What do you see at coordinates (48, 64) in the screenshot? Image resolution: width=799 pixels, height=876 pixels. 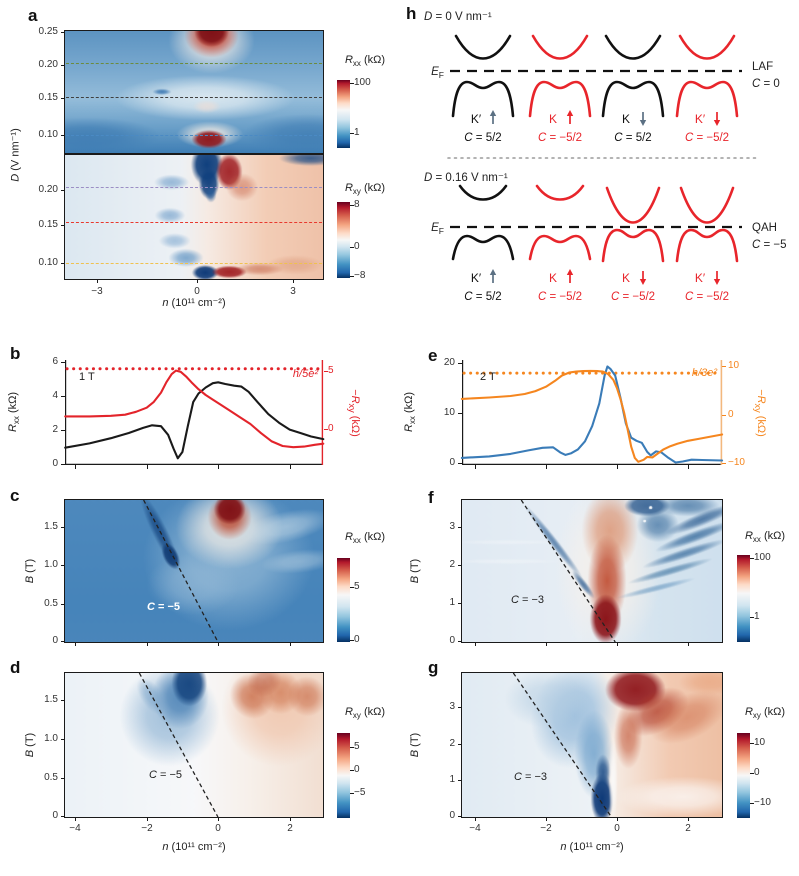 I see `tick-label: 0.20` at bounding box center [48, 64].